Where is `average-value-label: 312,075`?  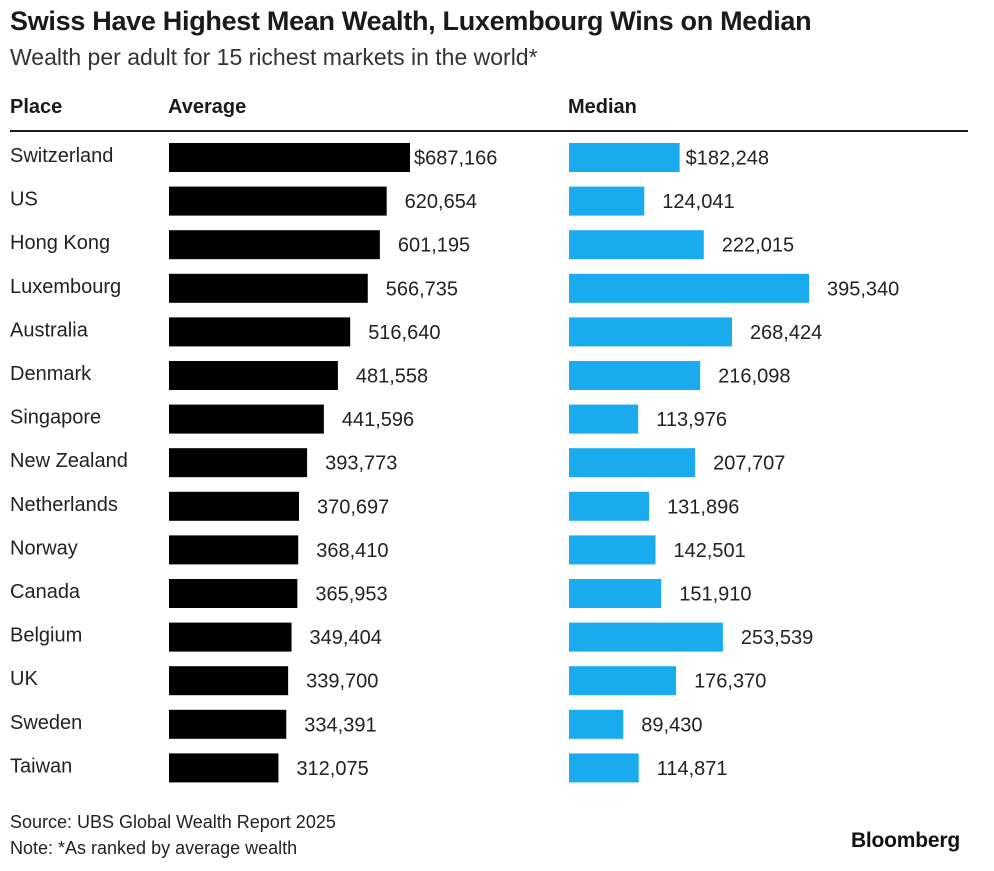
average-value-label: 312,075 is located at coordinates (332, 769).